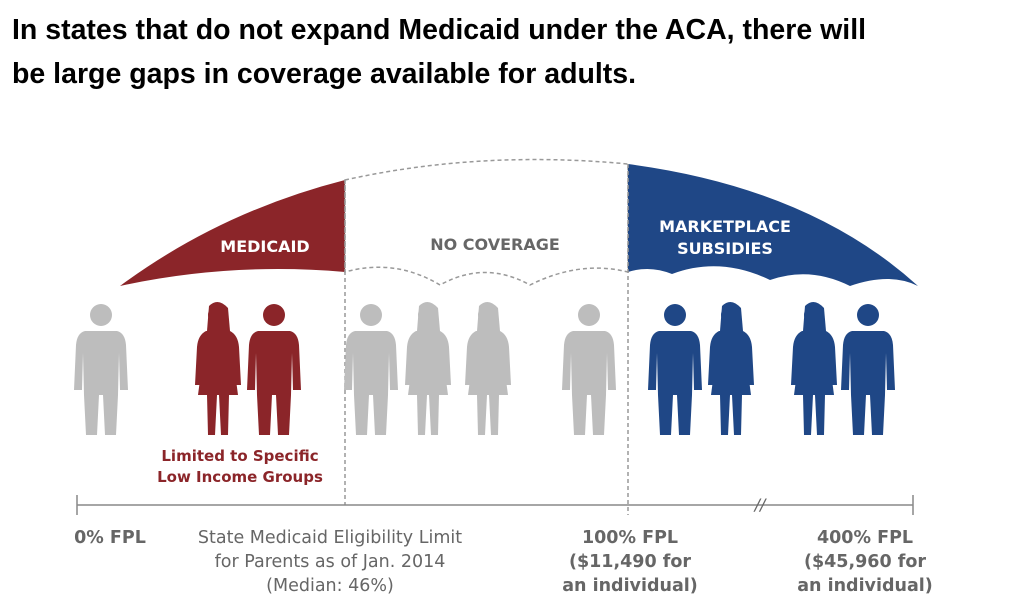  What do you see at coordinates (725, 226) in the screenshot?
I see `marketplace-label-line-1: MARKETPLACE` at bounding box center [725, 226].